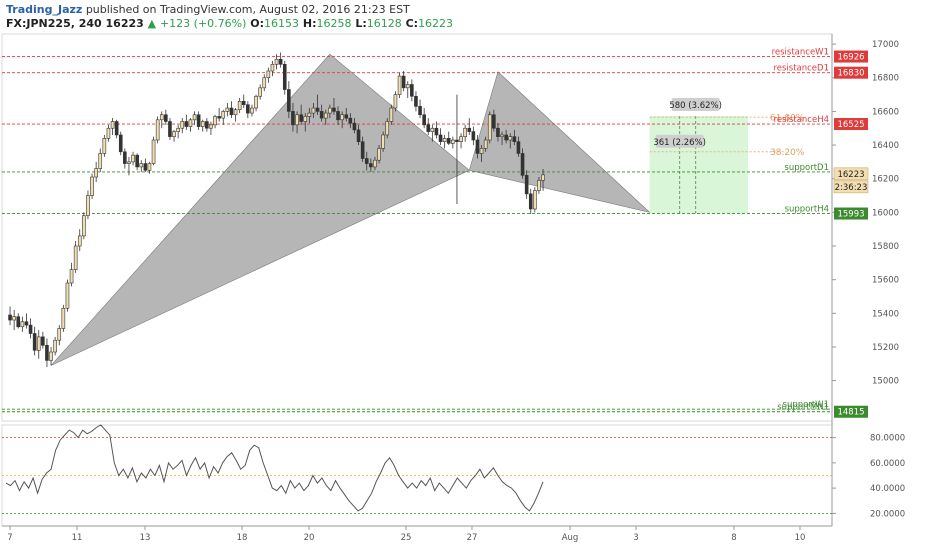 The image size is (932, 550). What do you see at coordinates (885, 382) in the screenshot?
I see `price-tick-label: 15000` at bounding box center [885, 382].